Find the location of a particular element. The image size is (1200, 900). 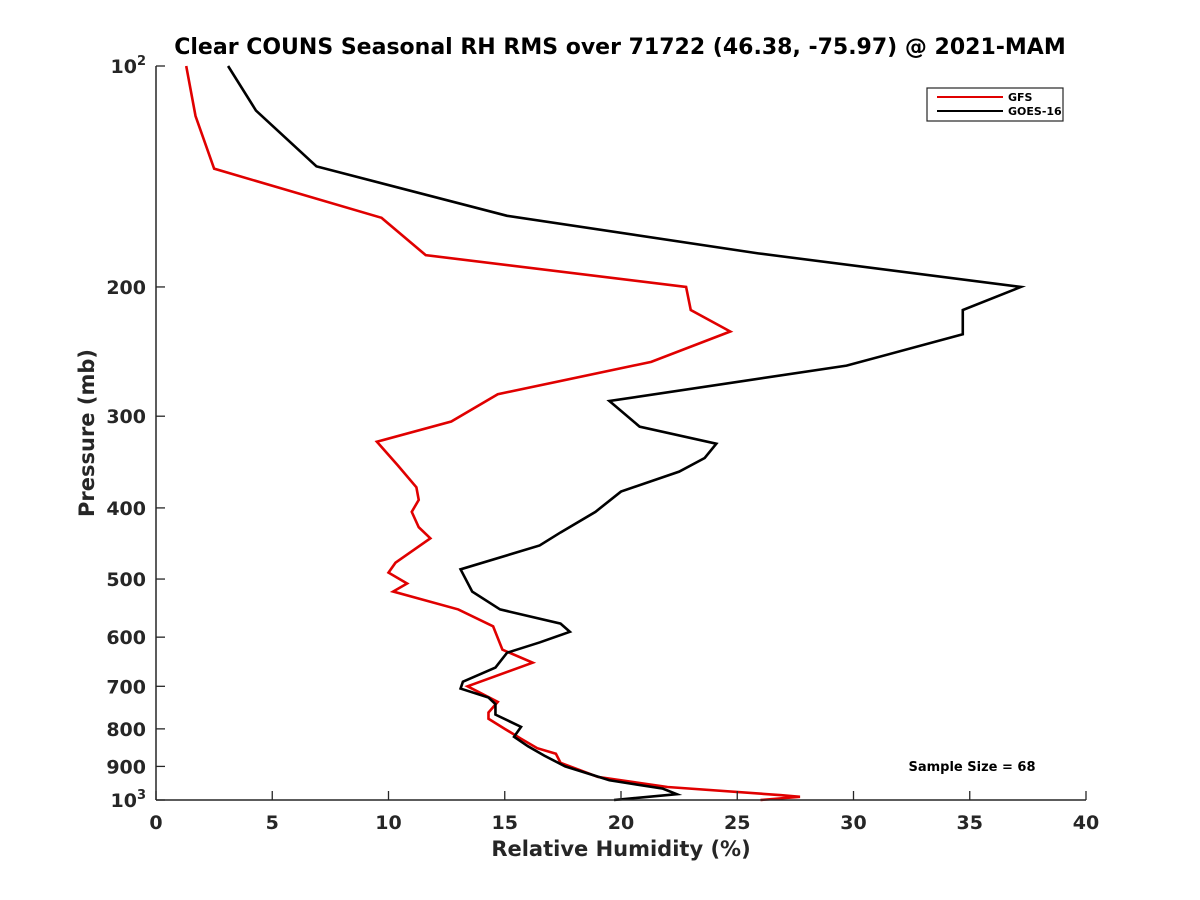

y-axis-label: Pressure (mb) is located at coordinates (87, 433).